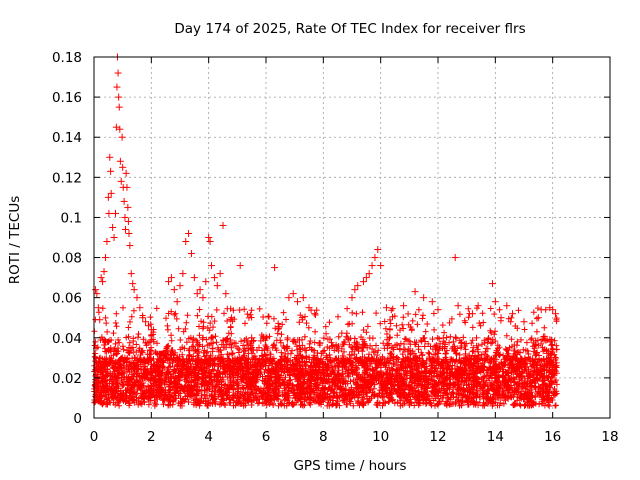 This screenshot has width=640, height=480. Describe the element at coordinates (380, 437) in the screenshot. I see `x-tick-label: 10` at that location.